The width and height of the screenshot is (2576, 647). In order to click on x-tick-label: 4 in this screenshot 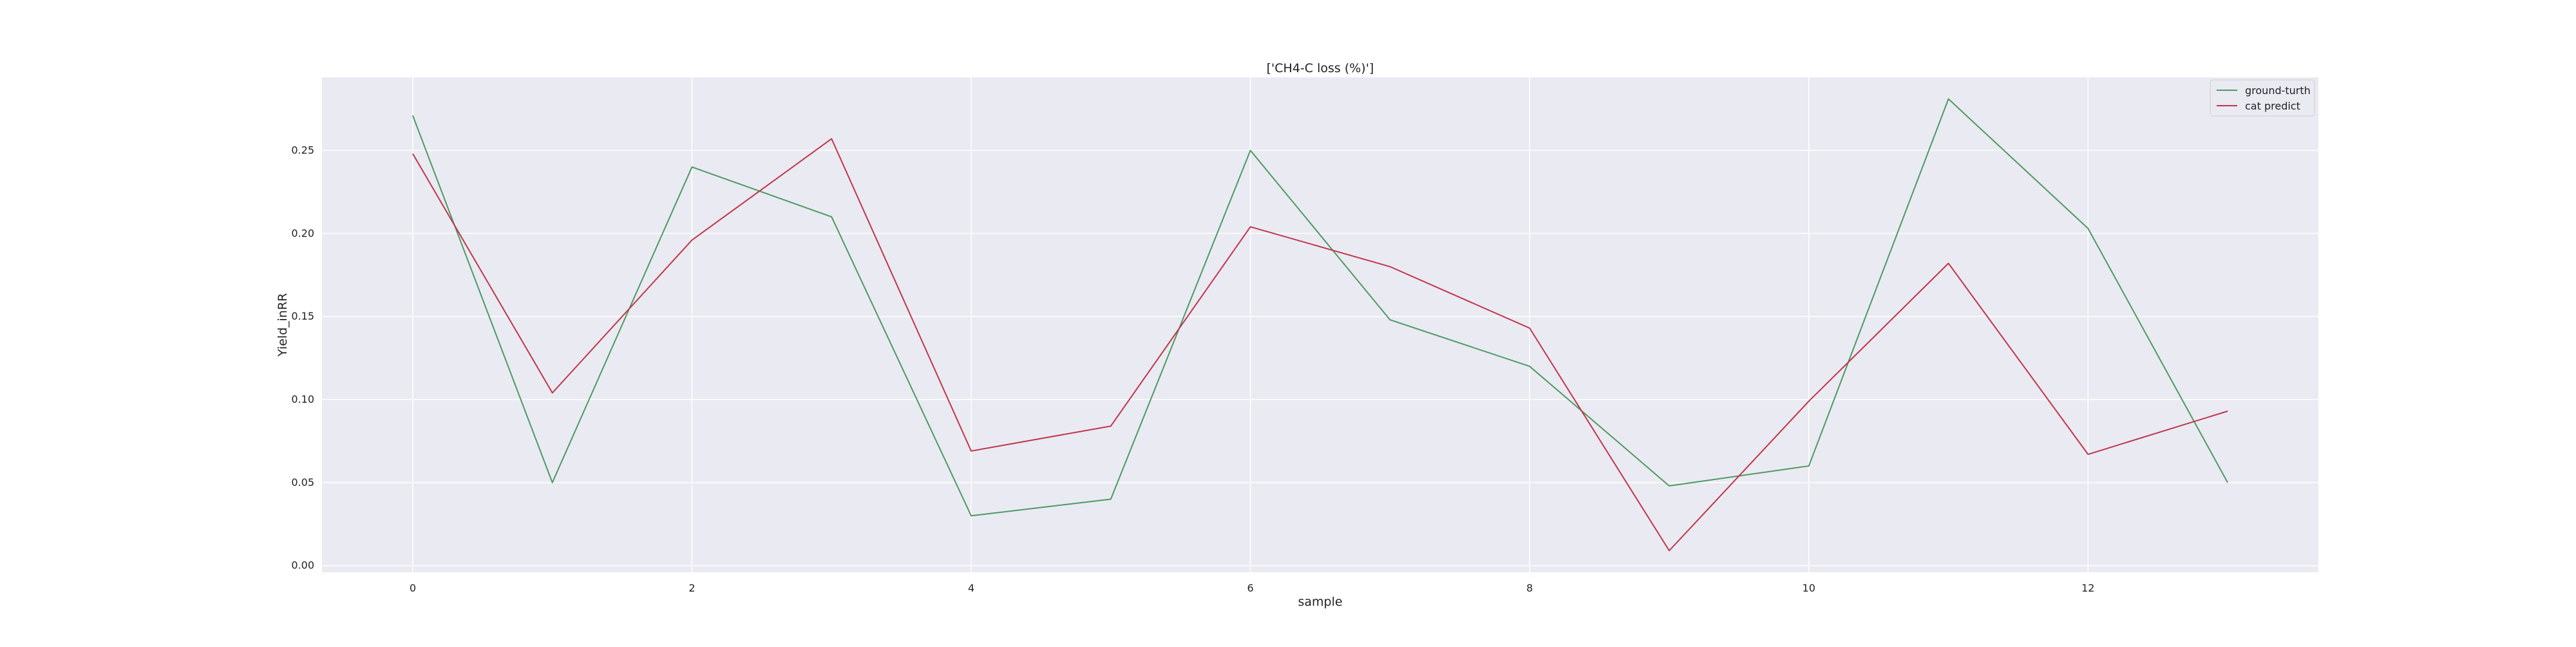, I will do `click(971, 588)`.